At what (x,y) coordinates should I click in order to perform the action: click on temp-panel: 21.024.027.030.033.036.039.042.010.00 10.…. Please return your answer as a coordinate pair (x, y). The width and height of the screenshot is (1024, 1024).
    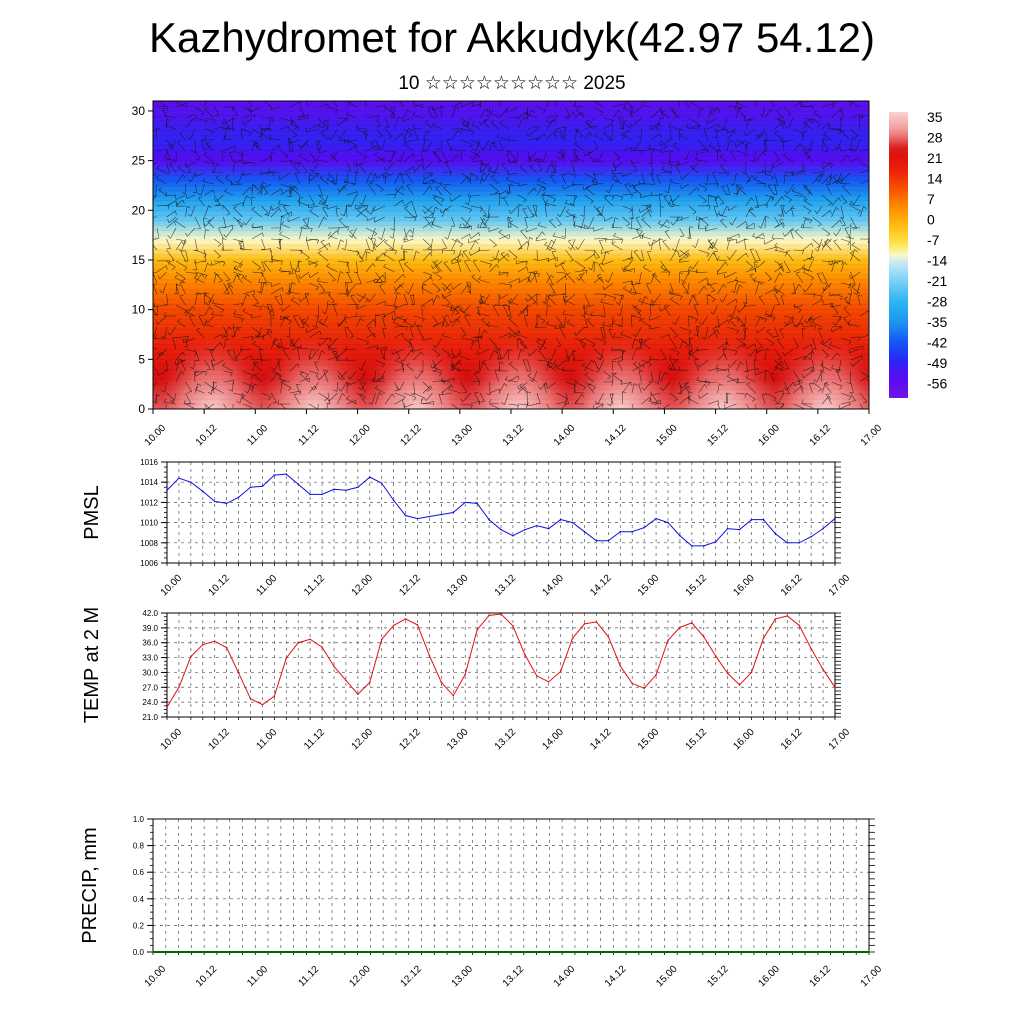
    Looking at the image, I should click on (467, 679).